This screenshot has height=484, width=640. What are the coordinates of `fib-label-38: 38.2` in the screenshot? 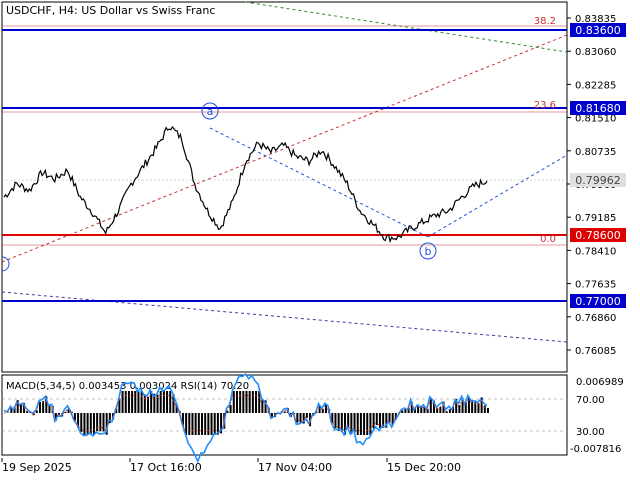 It's located at (545, 21).